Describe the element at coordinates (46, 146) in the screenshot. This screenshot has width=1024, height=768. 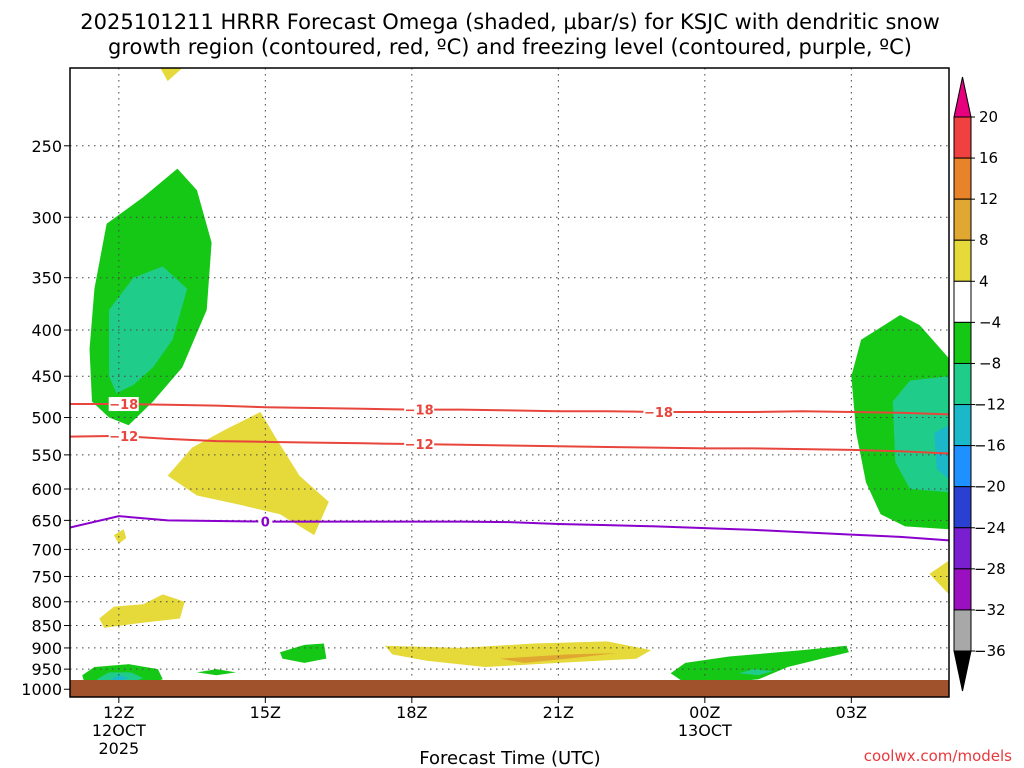
I see `y-tick-label: 250` at that location.